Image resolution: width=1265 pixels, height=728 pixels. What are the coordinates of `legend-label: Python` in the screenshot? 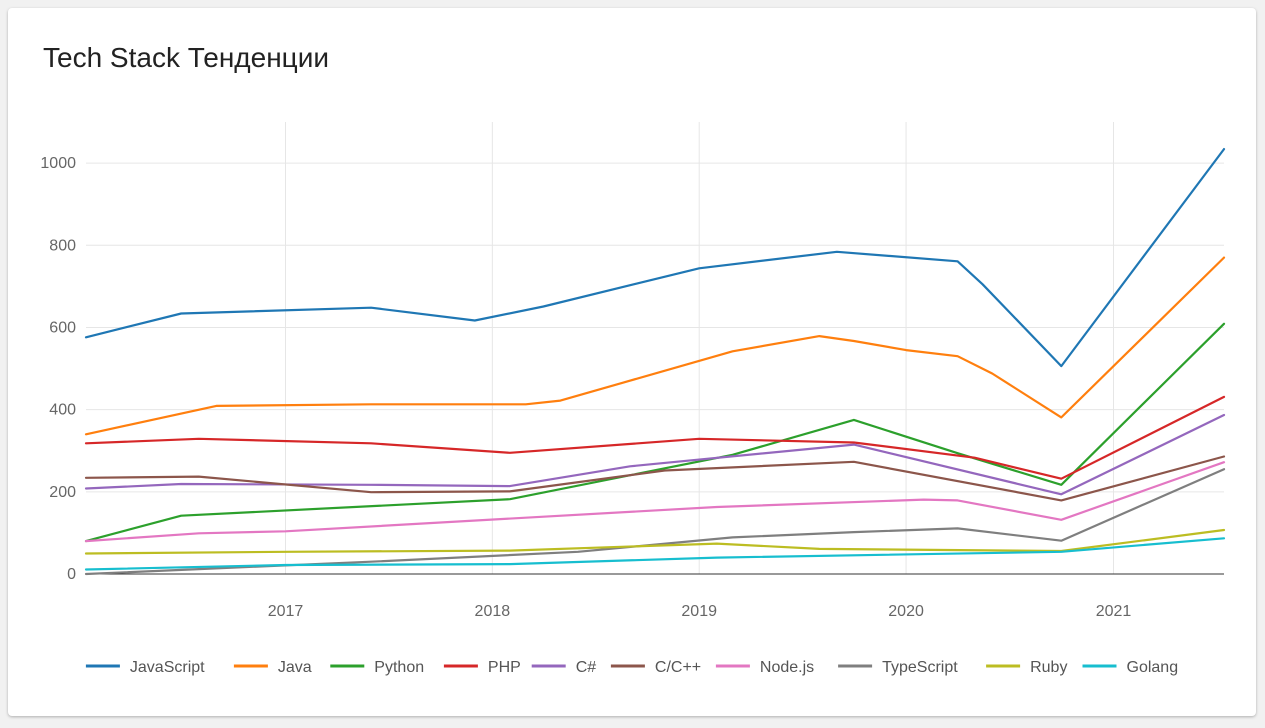 It's located at (399, 667).